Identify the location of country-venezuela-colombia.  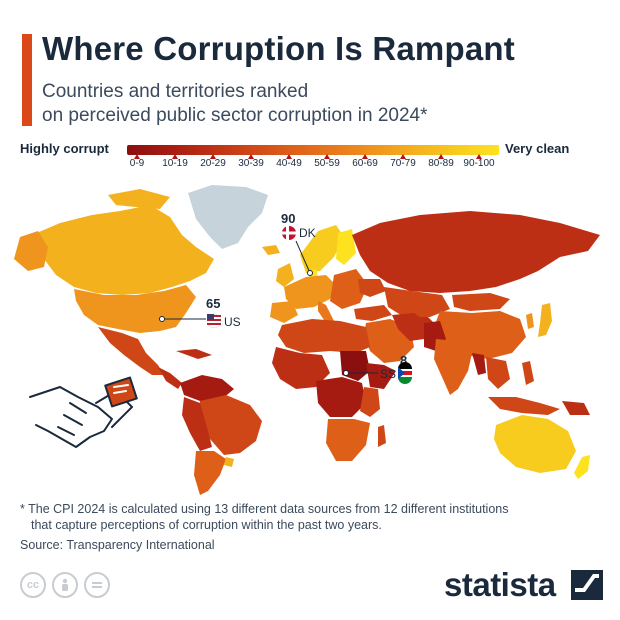
(207, 388).